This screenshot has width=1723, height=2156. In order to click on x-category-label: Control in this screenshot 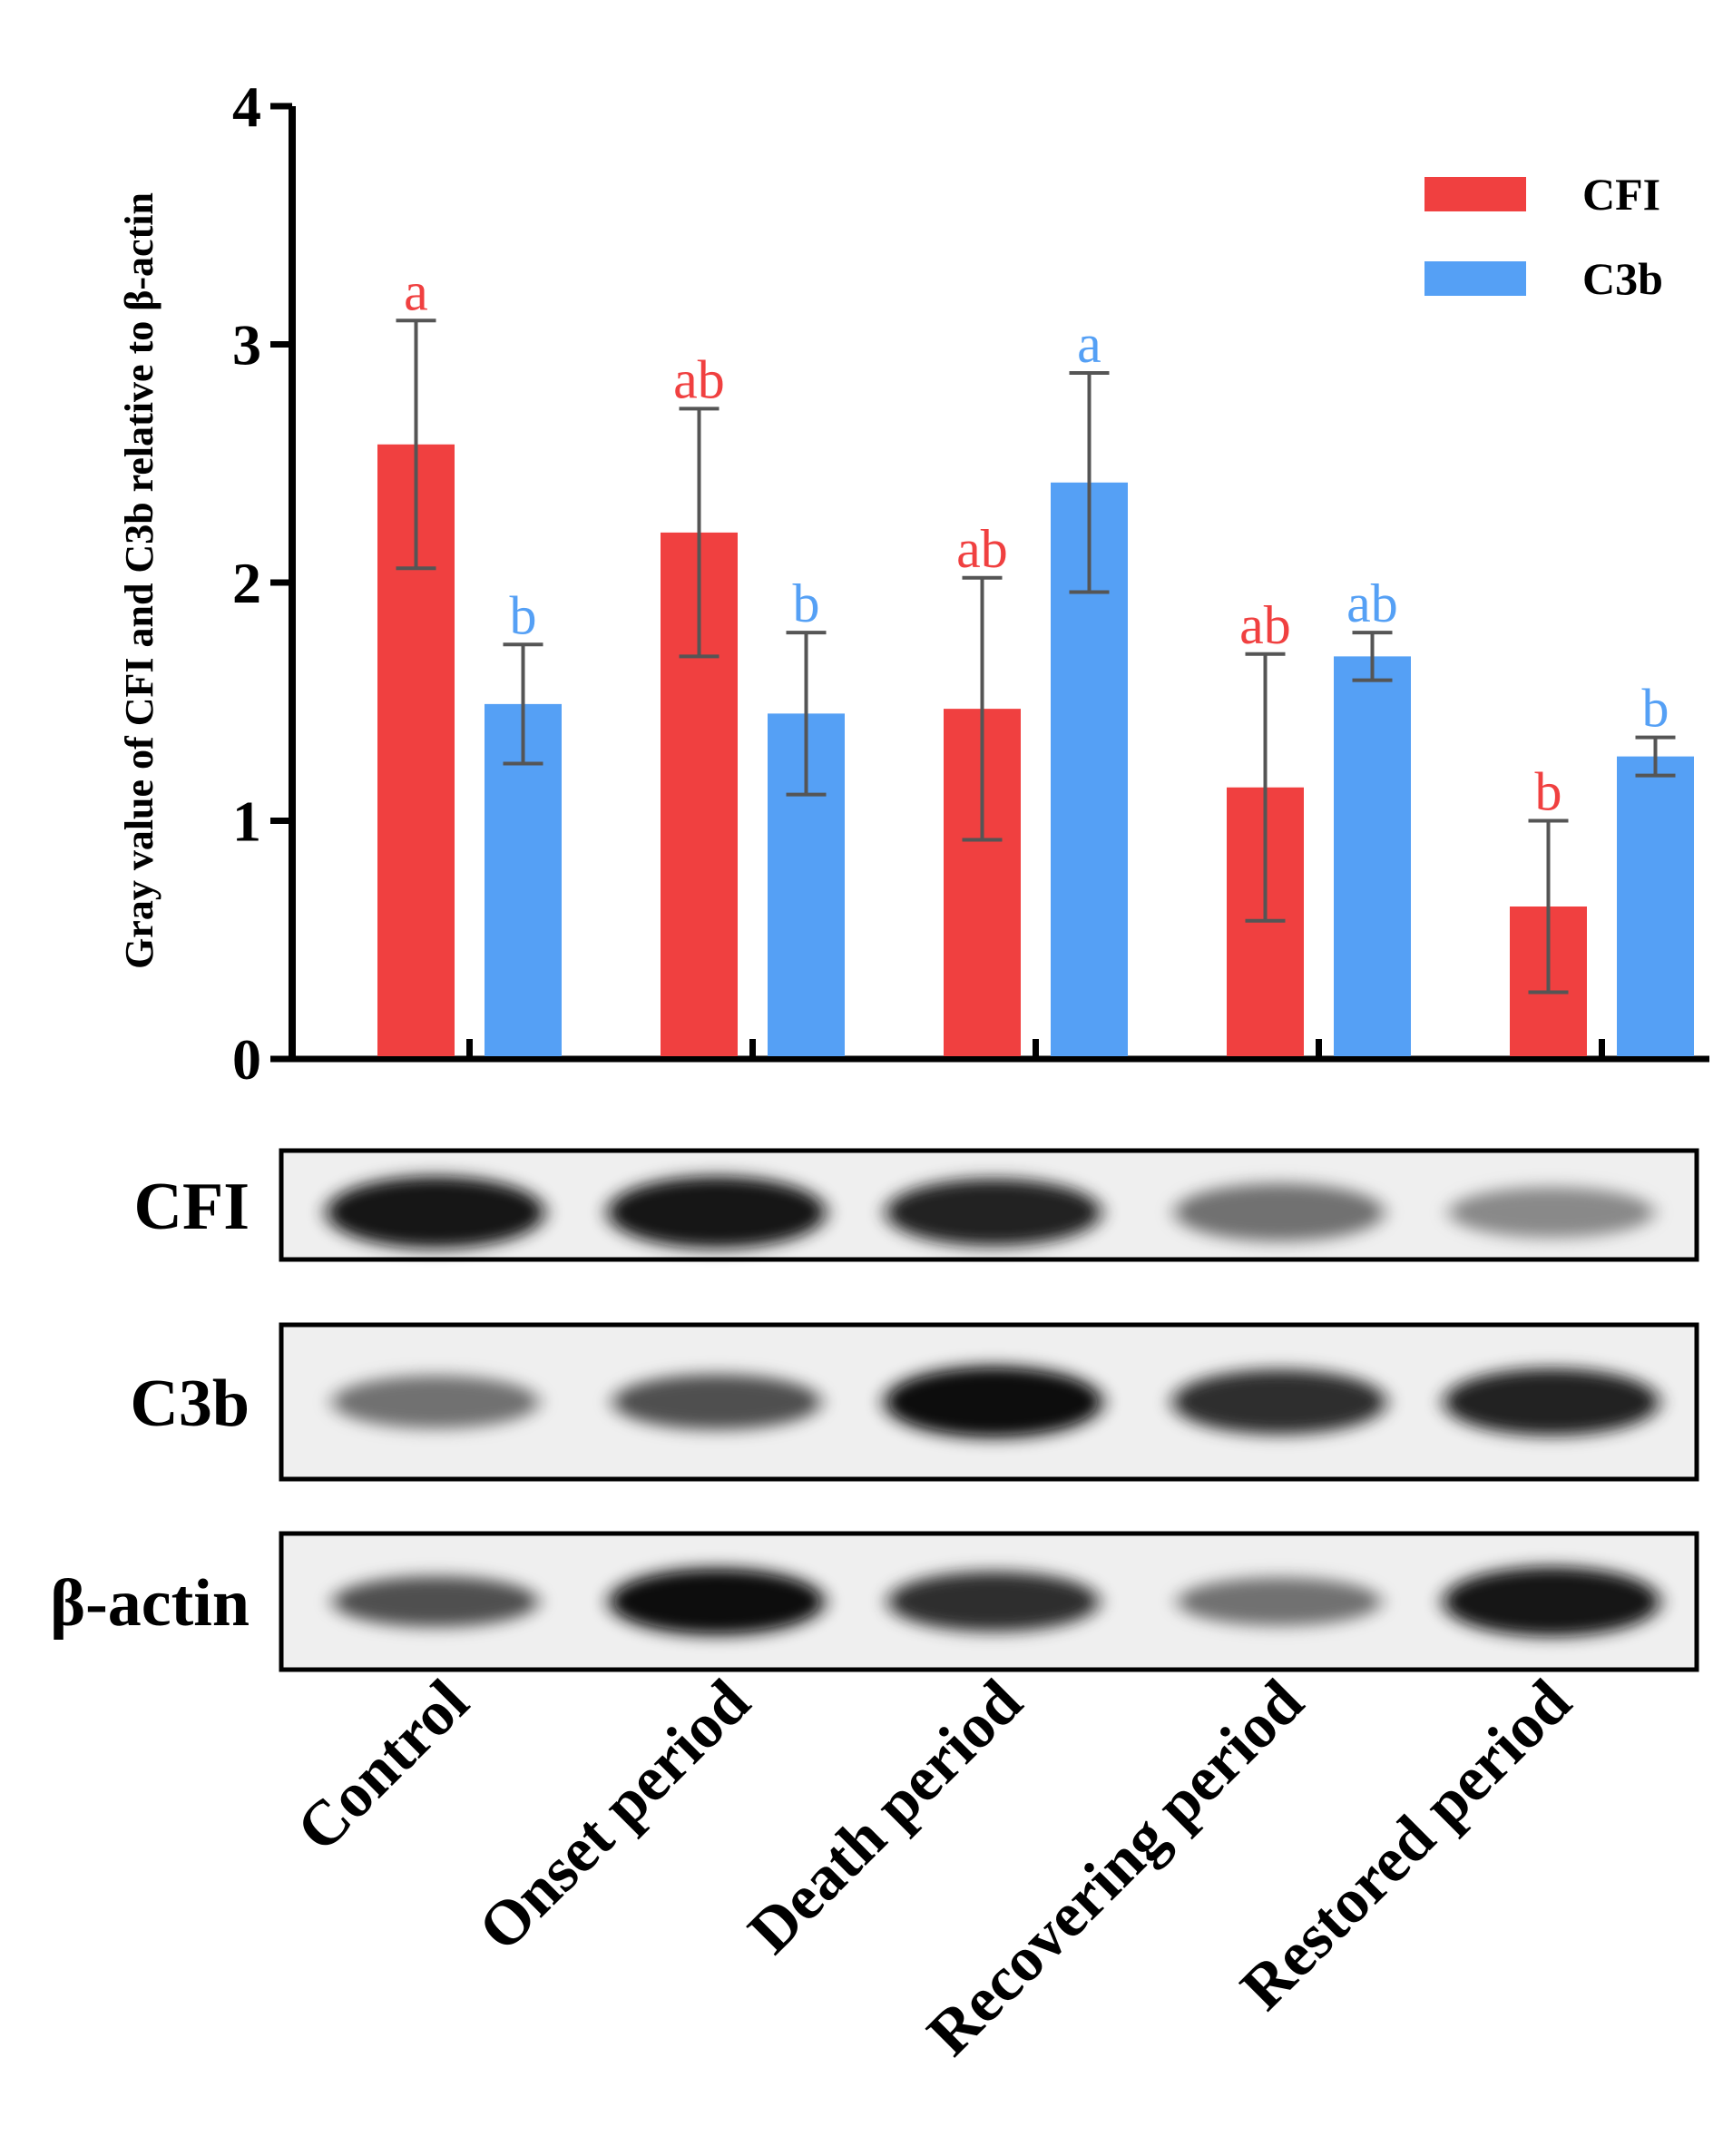, I will do `click(383, 1766)`.